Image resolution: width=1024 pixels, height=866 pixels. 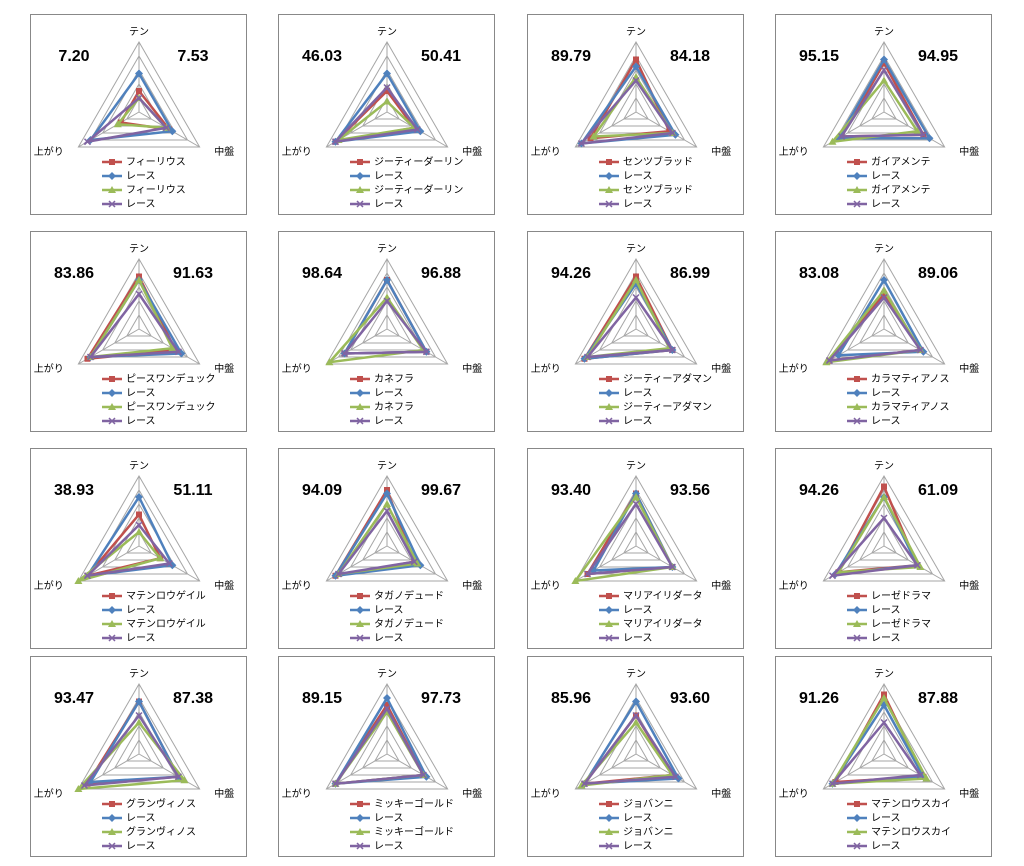 What do you see at coordinates (911, 804) in the screenshot?
I see `legend-label: マテンロウスカイ` at bounding box center [911, 804].